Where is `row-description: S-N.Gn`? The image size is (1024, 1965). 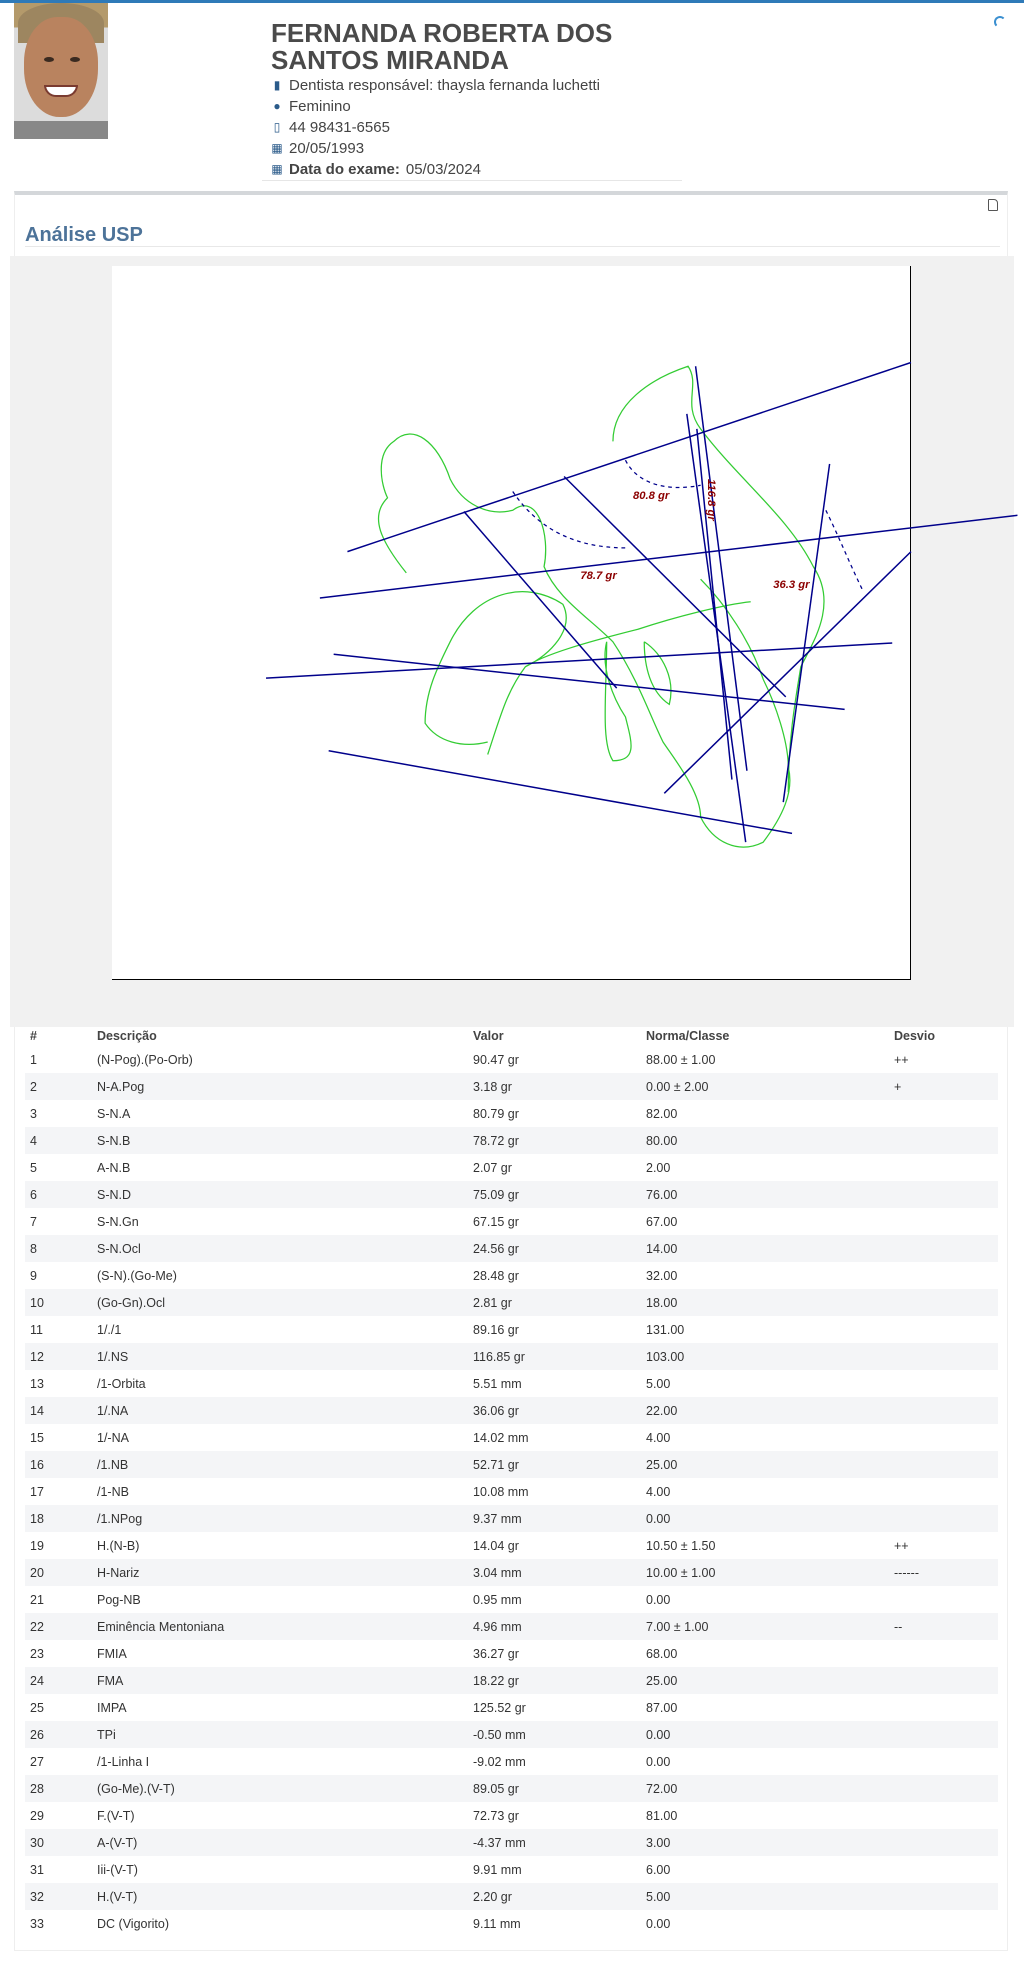
row-description: S-N.Gn is located at coordinates (118, 1221).